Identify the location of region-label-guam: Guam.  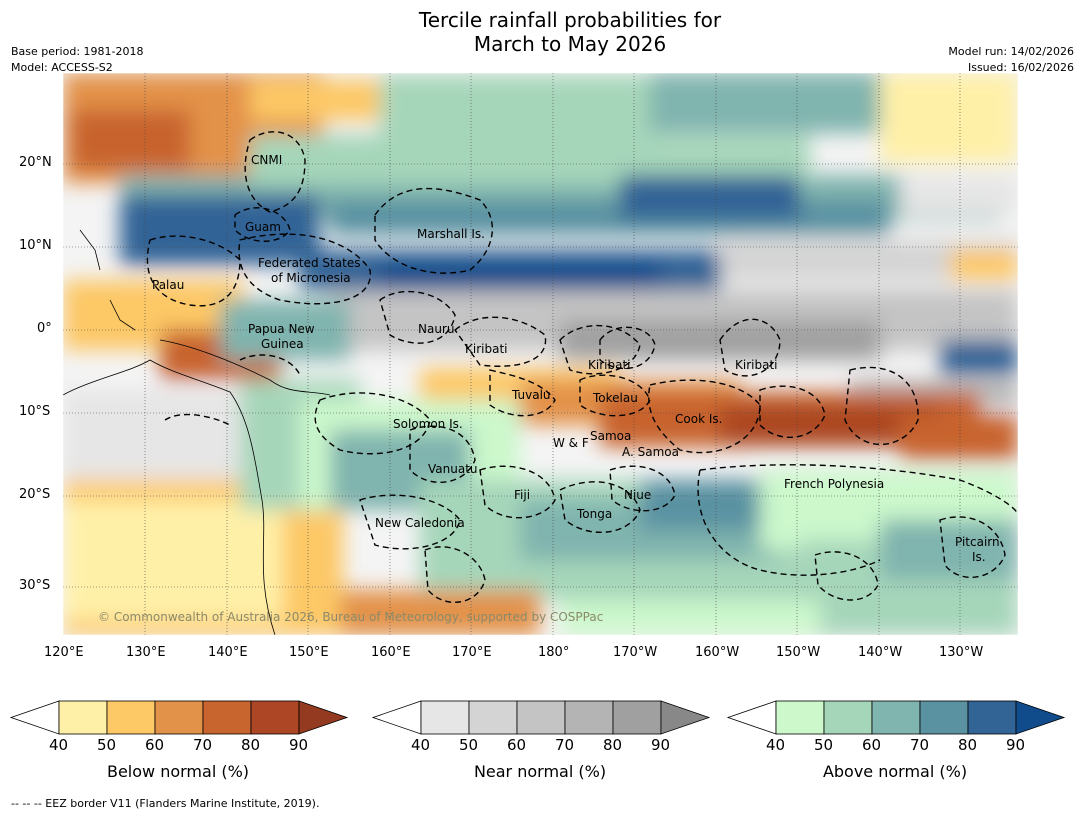
(263, 227).